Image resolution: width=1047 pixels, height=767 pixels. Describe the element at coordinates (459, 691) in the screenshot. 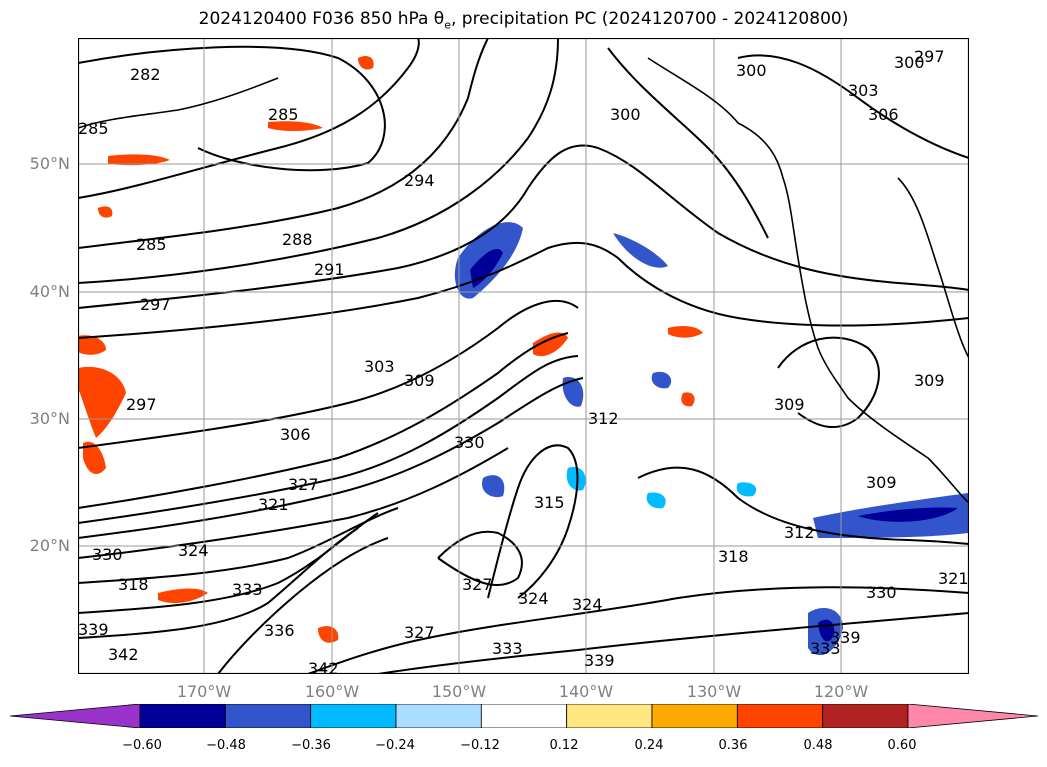

I see `lon-label-150w: 150°W` at that location.